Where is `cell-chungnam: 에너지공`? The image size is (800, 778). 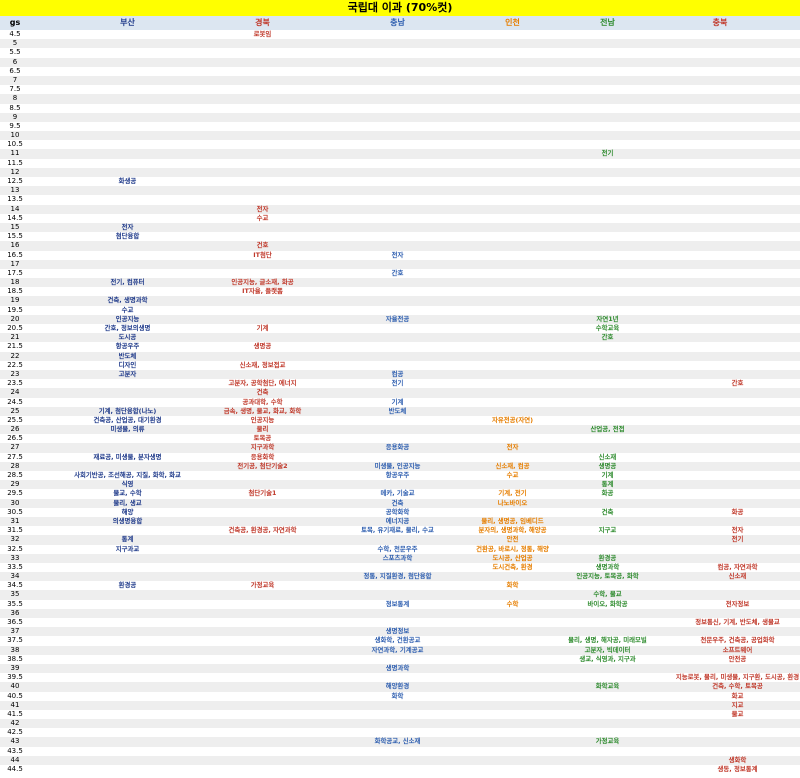
cell-chungnam: 에너지공 is located at coordinates (397, 520).